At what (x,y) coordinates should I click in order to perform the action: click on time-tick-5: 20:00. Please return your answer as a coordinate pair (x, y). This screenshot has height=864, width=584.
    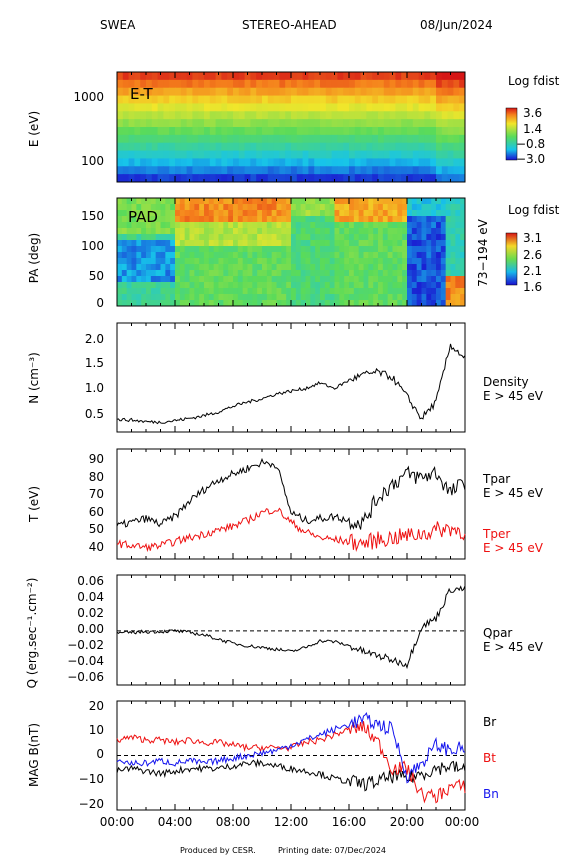
    Looking at the image, I should click on (407, 822).